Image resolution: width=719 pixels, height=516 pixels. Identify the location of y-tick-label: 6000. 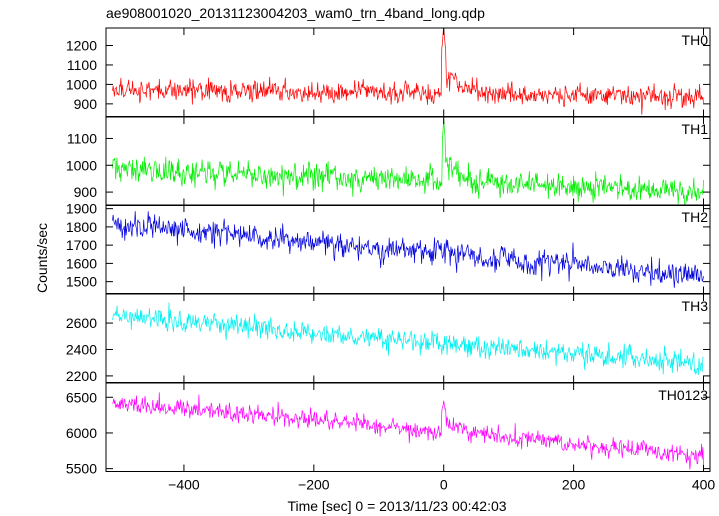
(81, 433).